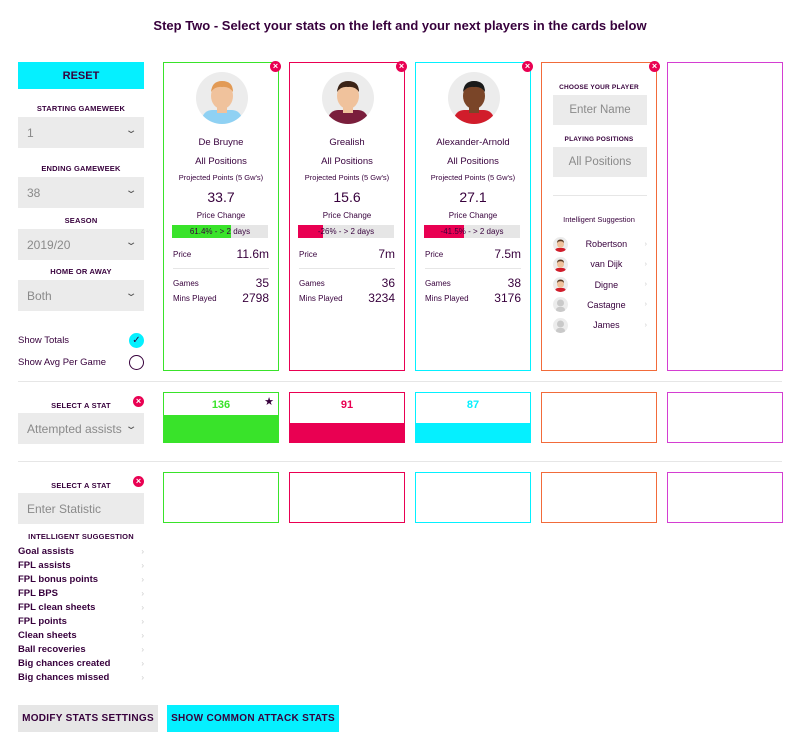 The width and height of the screenshot is (800, 751). Describe the element at coordinates (64, 508) in the screenshot. I see `stat-search-placeholder: Enter Statistic` at that location.